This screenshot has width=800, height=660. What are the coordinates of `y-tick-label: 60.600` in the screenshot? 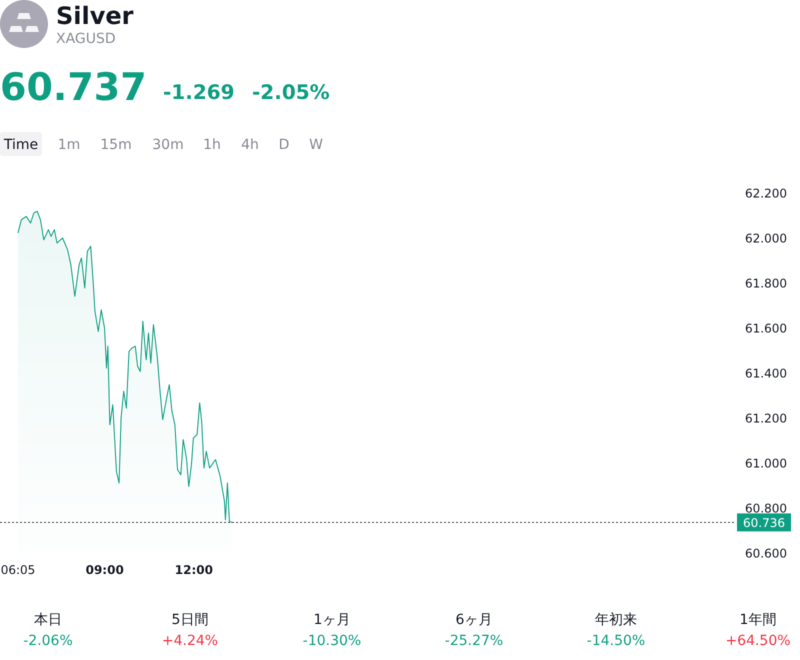 It's located at (766, 553).